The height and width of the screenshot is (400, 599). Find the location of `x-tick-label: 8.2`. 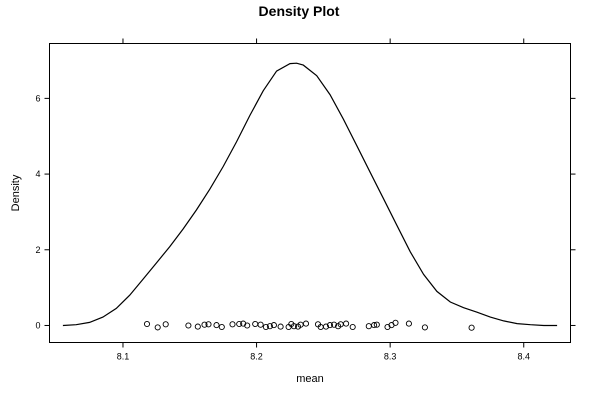

x-tick-label: 8.2 is located at coordinates (256, 357).